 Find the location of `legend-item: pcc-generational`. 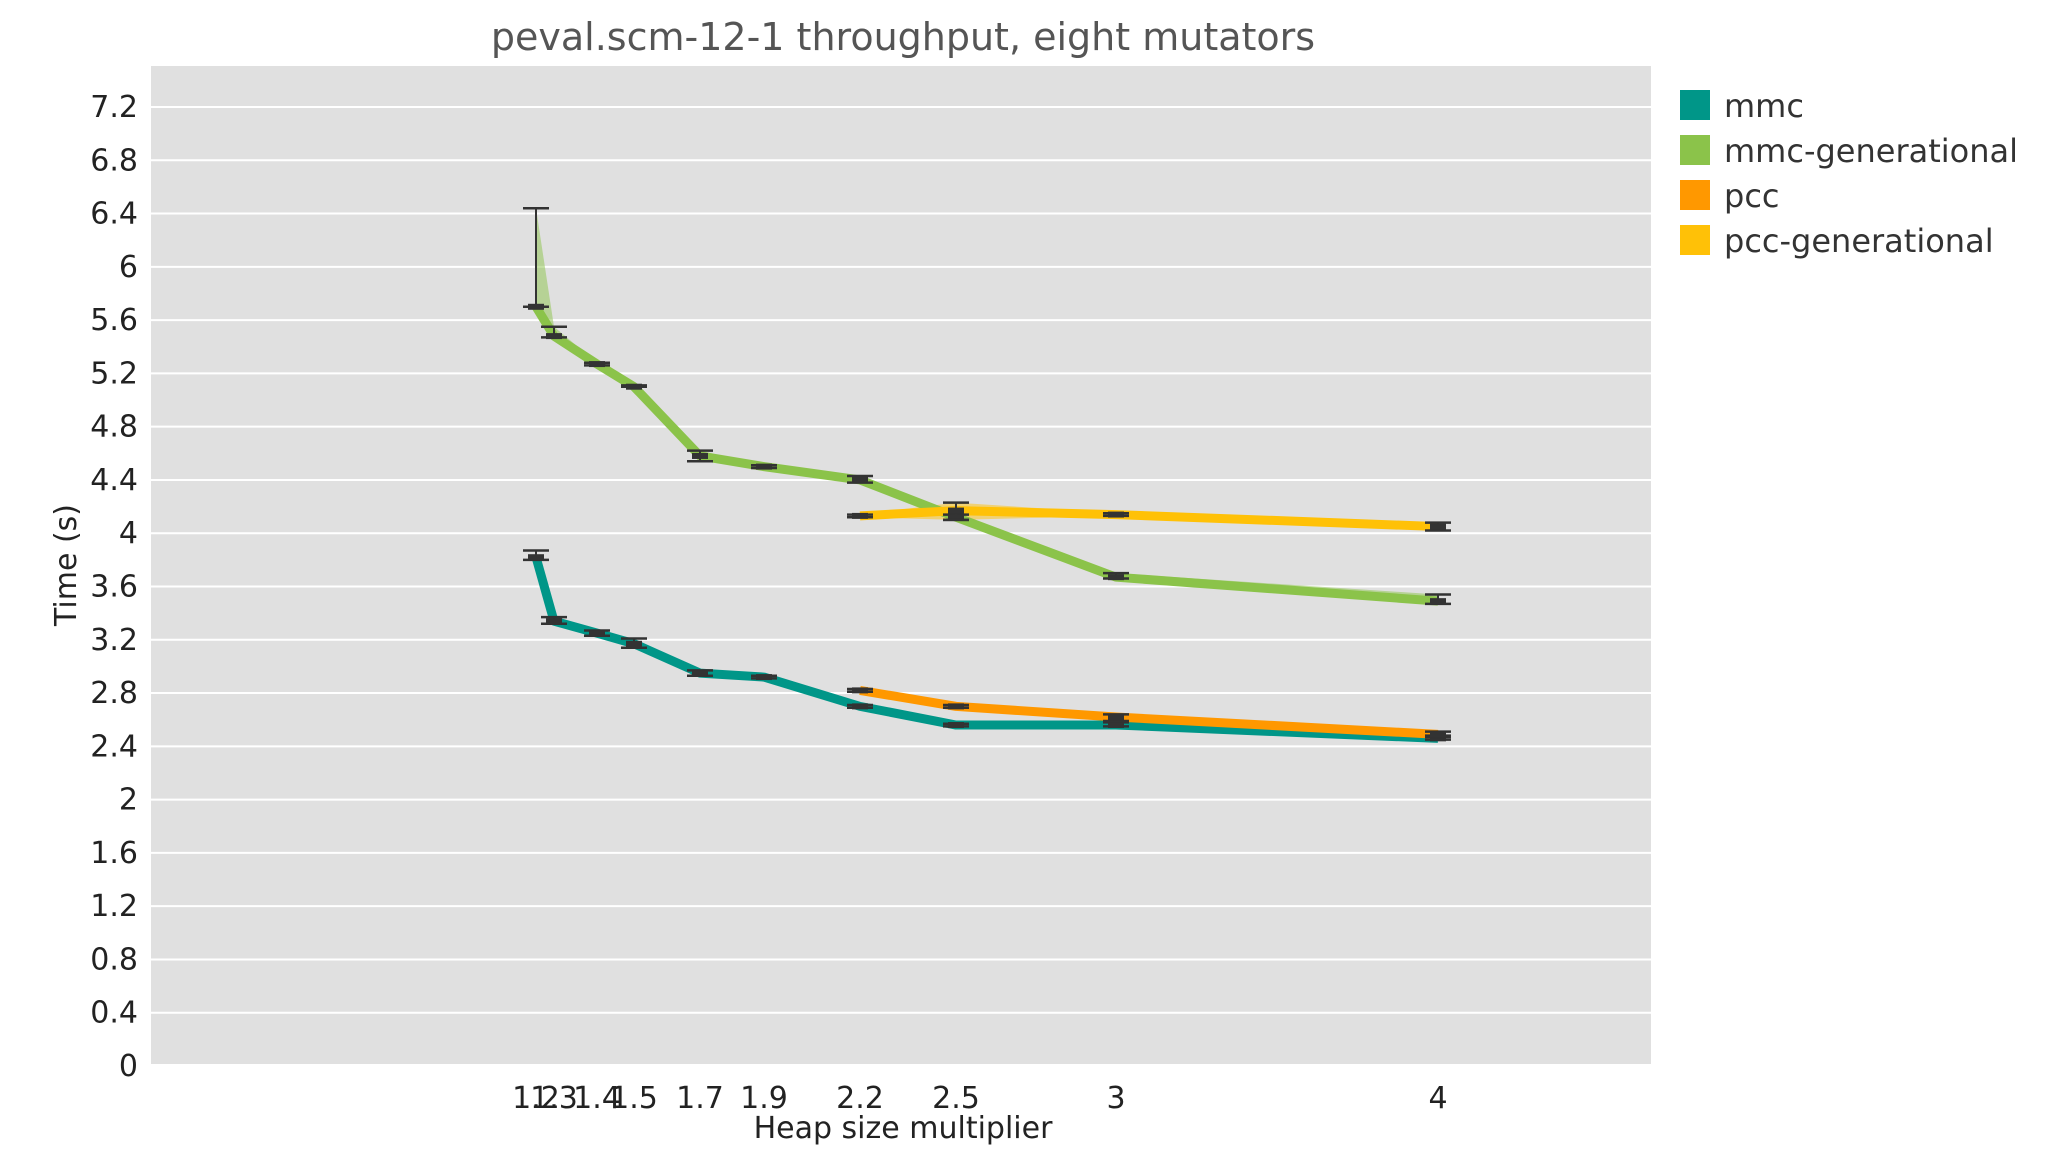

legend-item: pcc-generational is located at coordinates (1837, 241).